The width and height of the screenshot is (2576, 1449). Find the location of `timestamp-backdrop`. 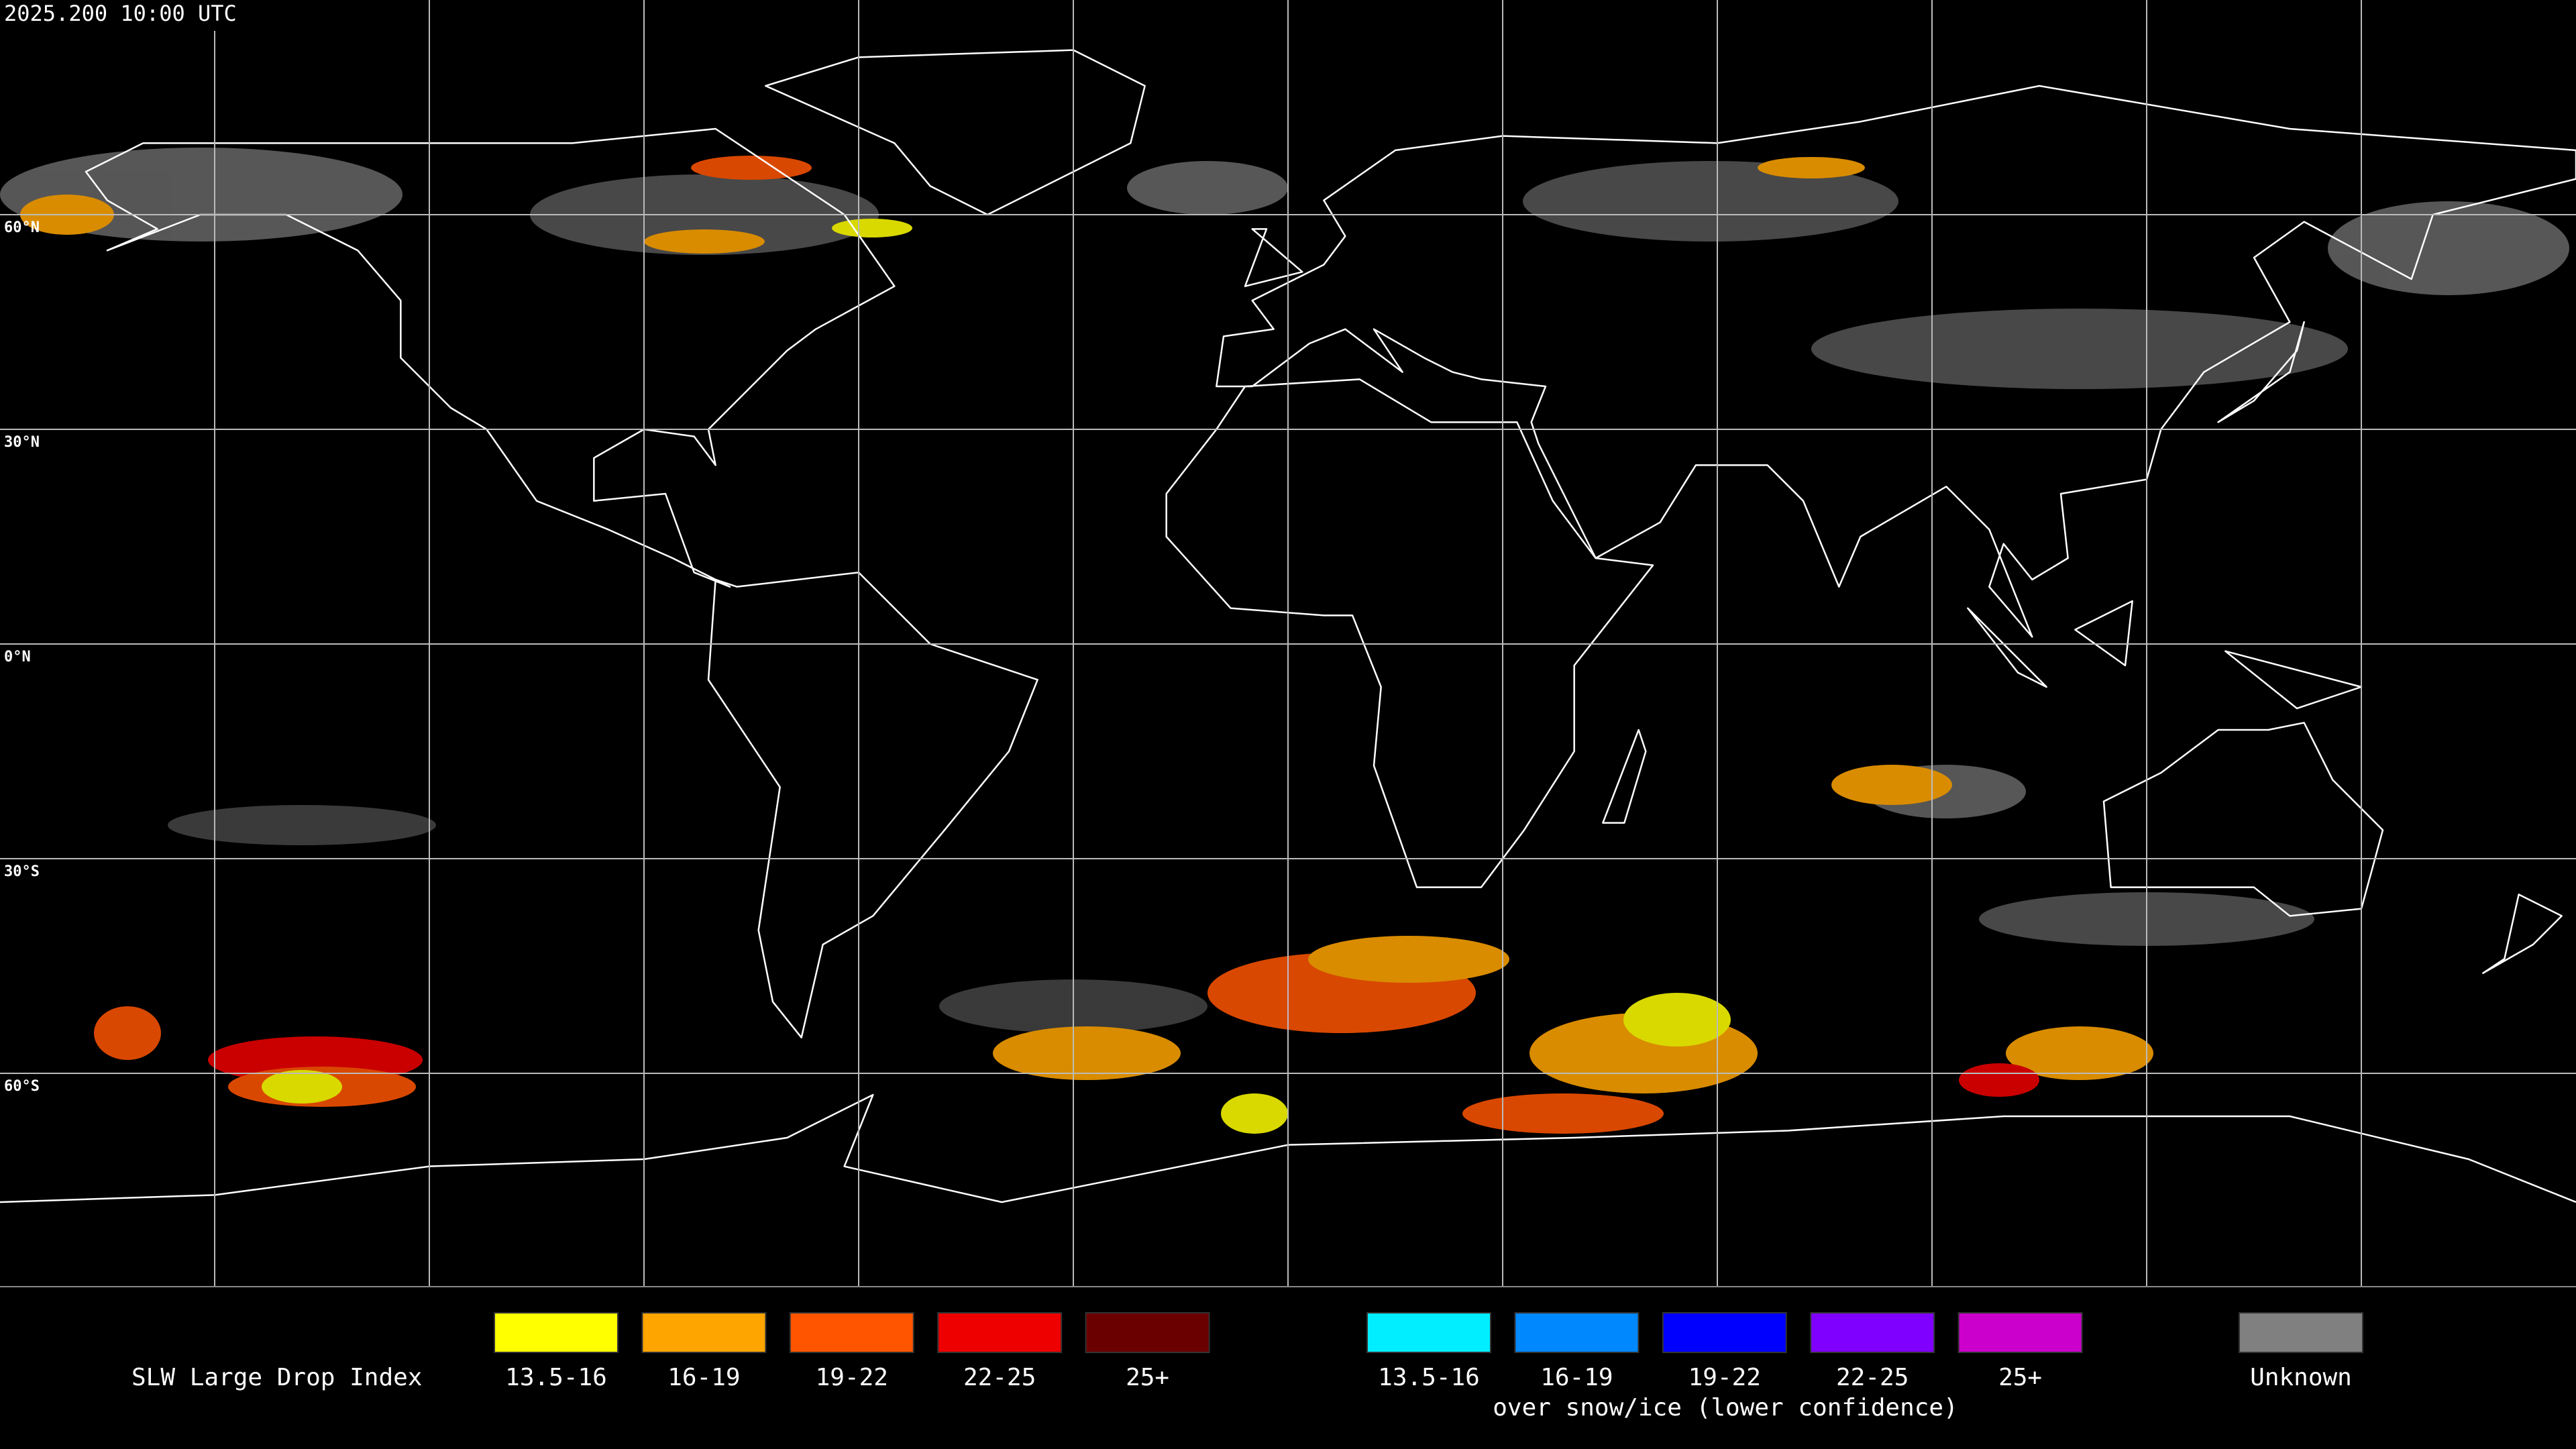

timestamp-backdrop is located at coordinates (161, 15).